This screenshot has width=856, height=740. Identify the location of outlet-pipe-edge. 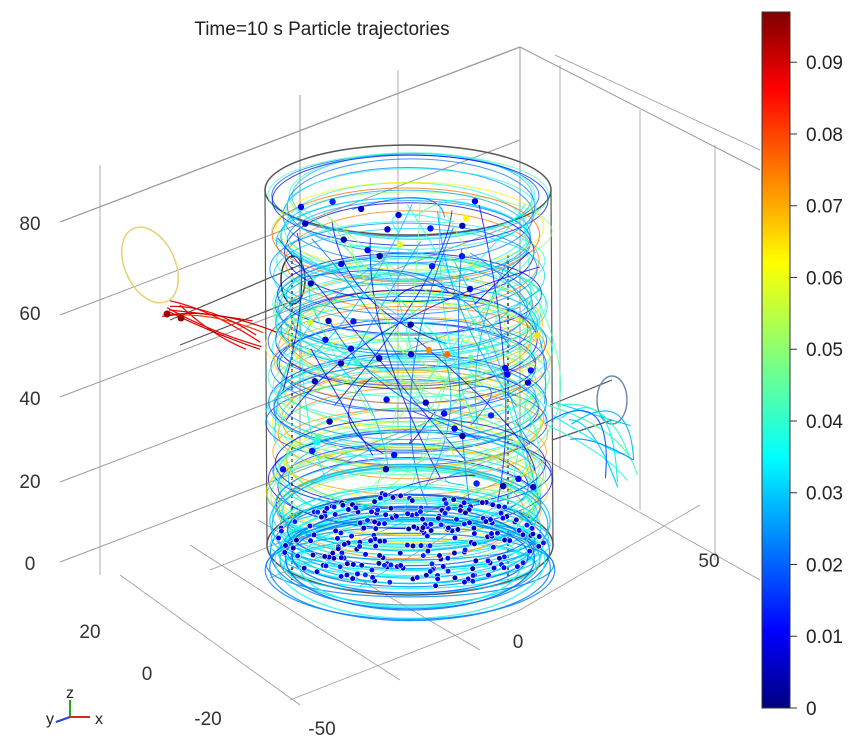
(581, 392).